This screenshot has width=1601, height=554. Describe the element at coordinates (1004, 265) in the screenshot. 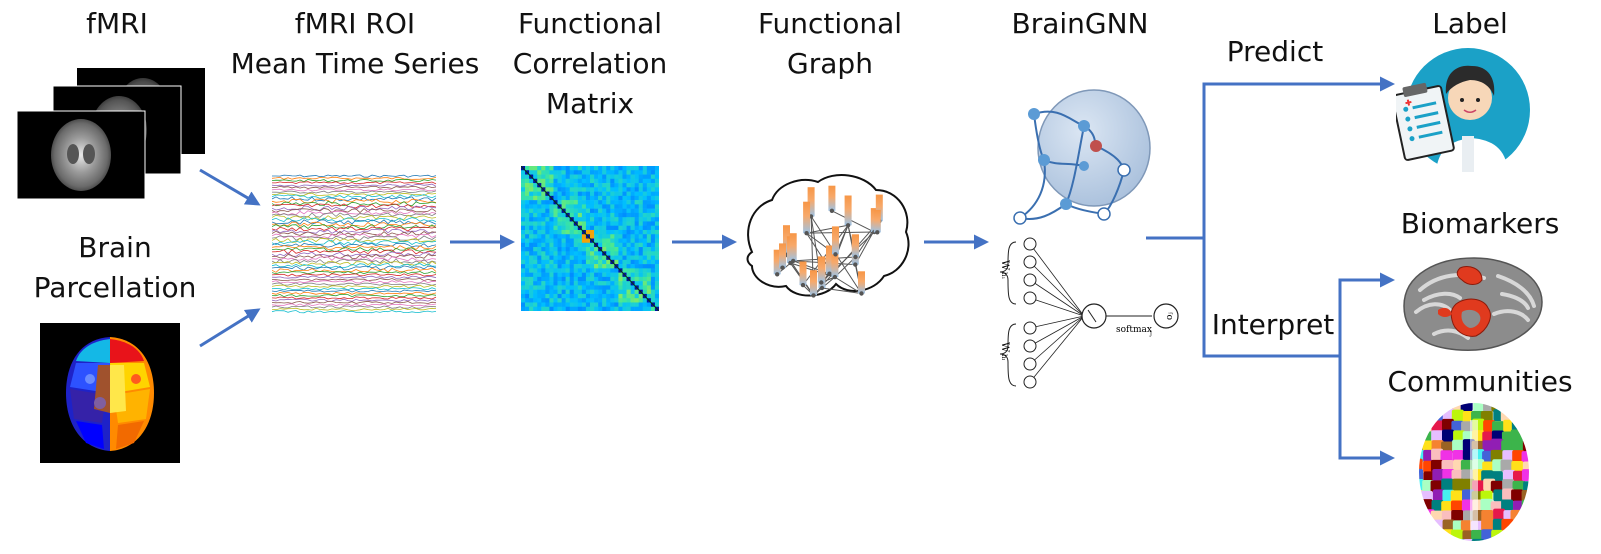

I see `weight-top-label: W` at that location.